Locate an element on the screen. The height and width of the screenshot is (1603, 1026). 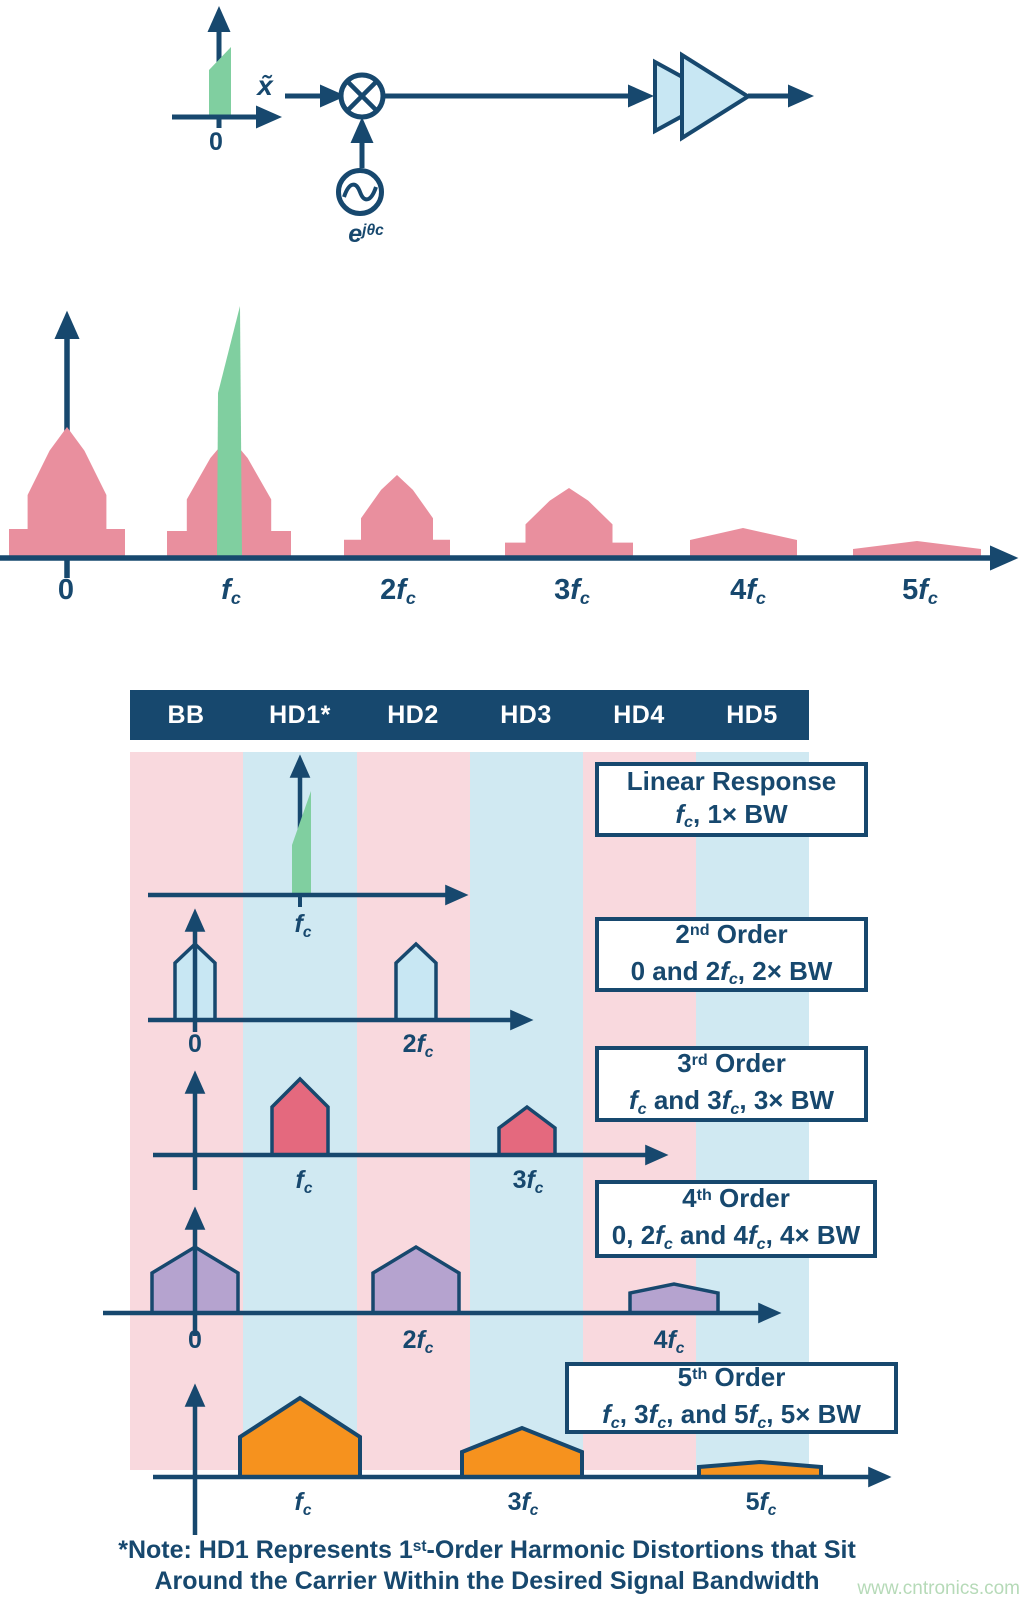
callout-4th-line1: 4th Order is located at coordinates (736, 1198).